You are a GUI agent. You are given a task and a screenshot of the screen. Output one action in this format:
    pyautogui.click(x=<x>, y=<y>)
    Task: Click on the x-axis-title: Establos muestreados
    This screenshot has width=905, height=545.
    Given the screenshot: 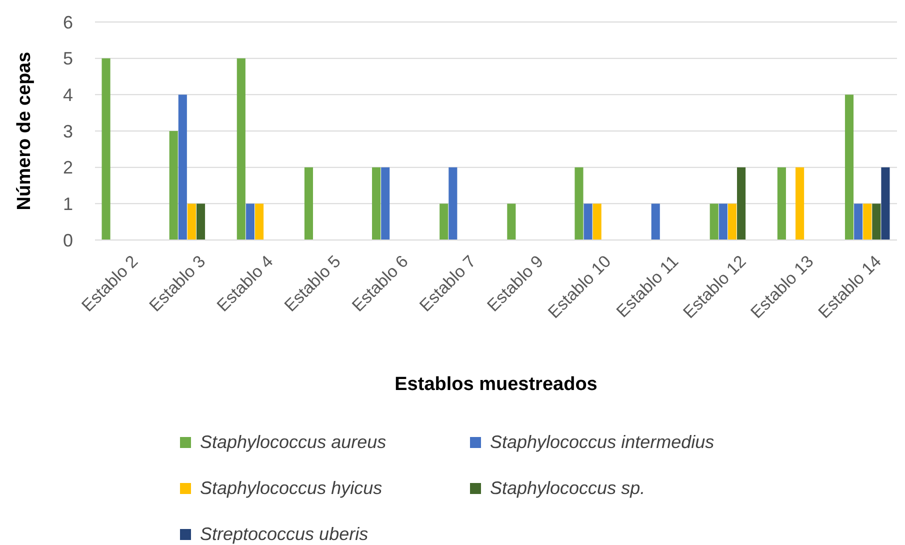 What is the action you would take?
    pyautogui.click(x=496, y=384)
    